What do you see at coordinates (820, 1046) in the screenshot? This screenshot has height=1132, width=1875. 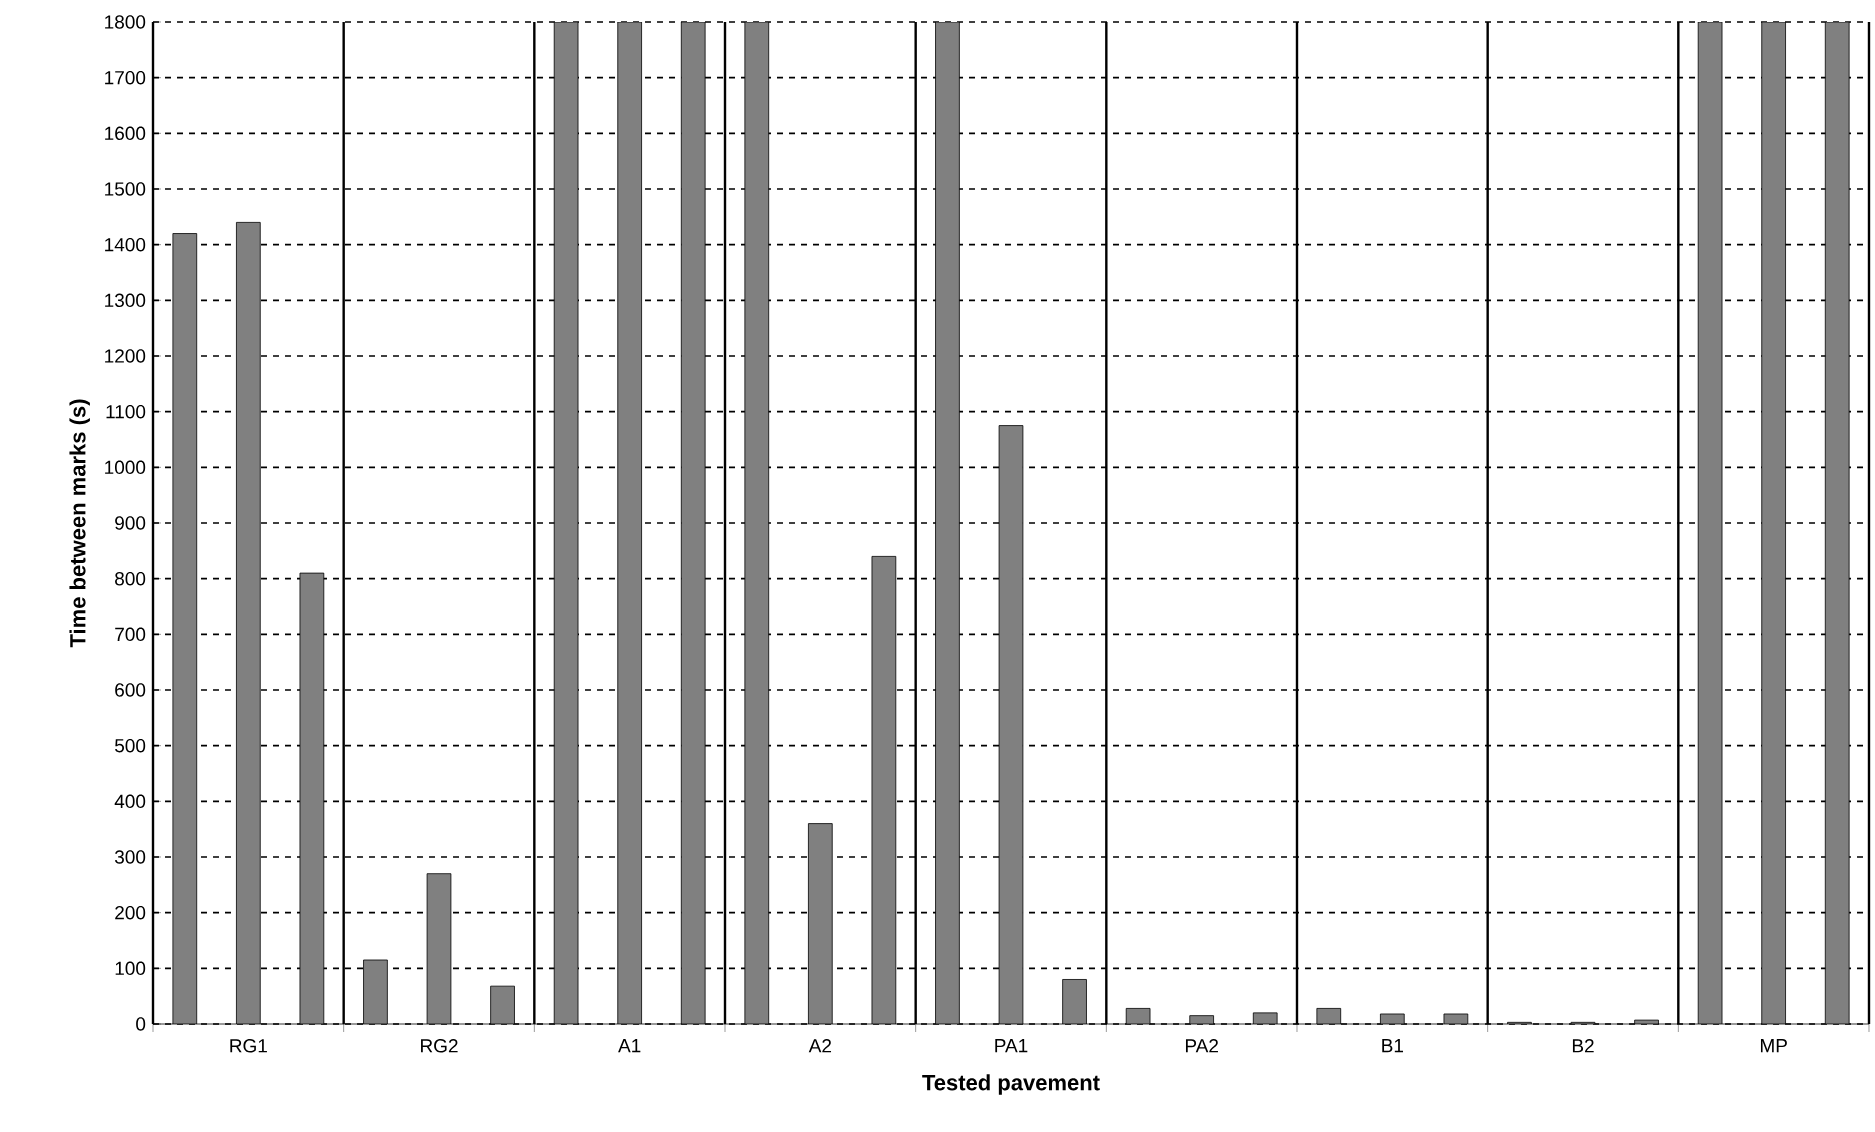 I see `x-tick-label: A2` at bounding box center [820, 1046].